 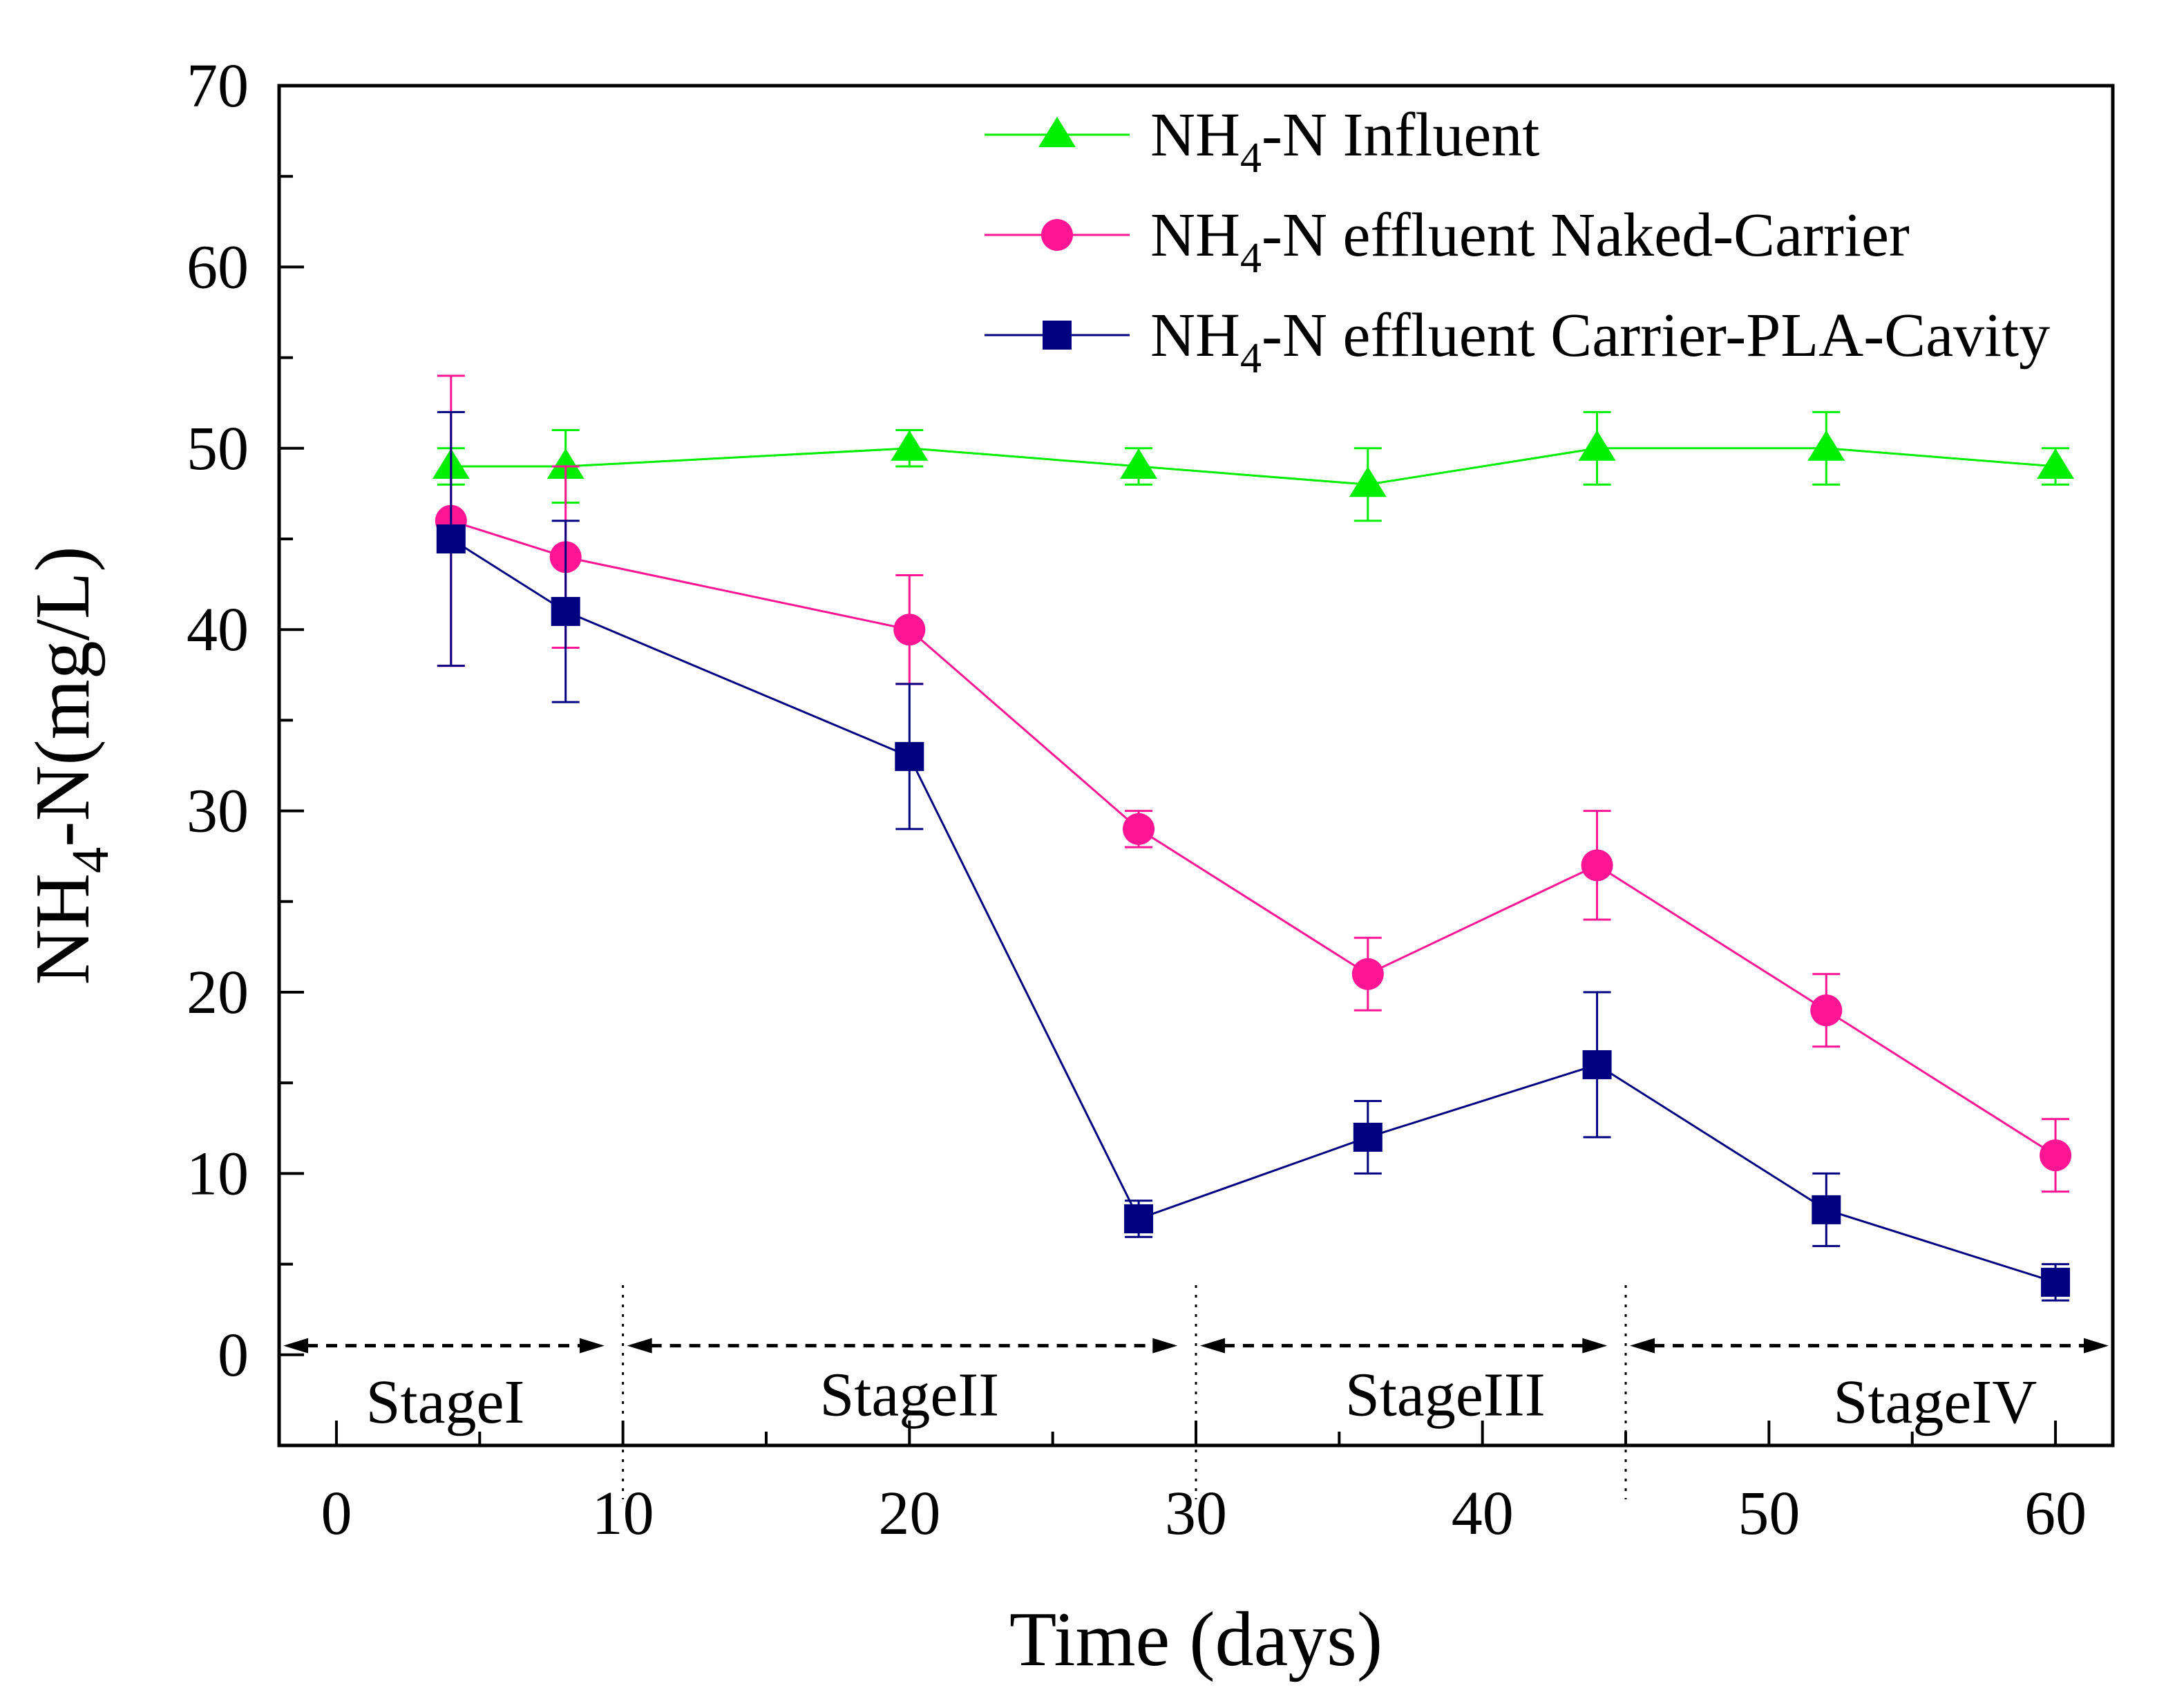 What do you see at coordinates (63, 696) in the screenshot?
I see `y-axis-label-rest: -N(mg/L)` at bounding box center [63, 696].